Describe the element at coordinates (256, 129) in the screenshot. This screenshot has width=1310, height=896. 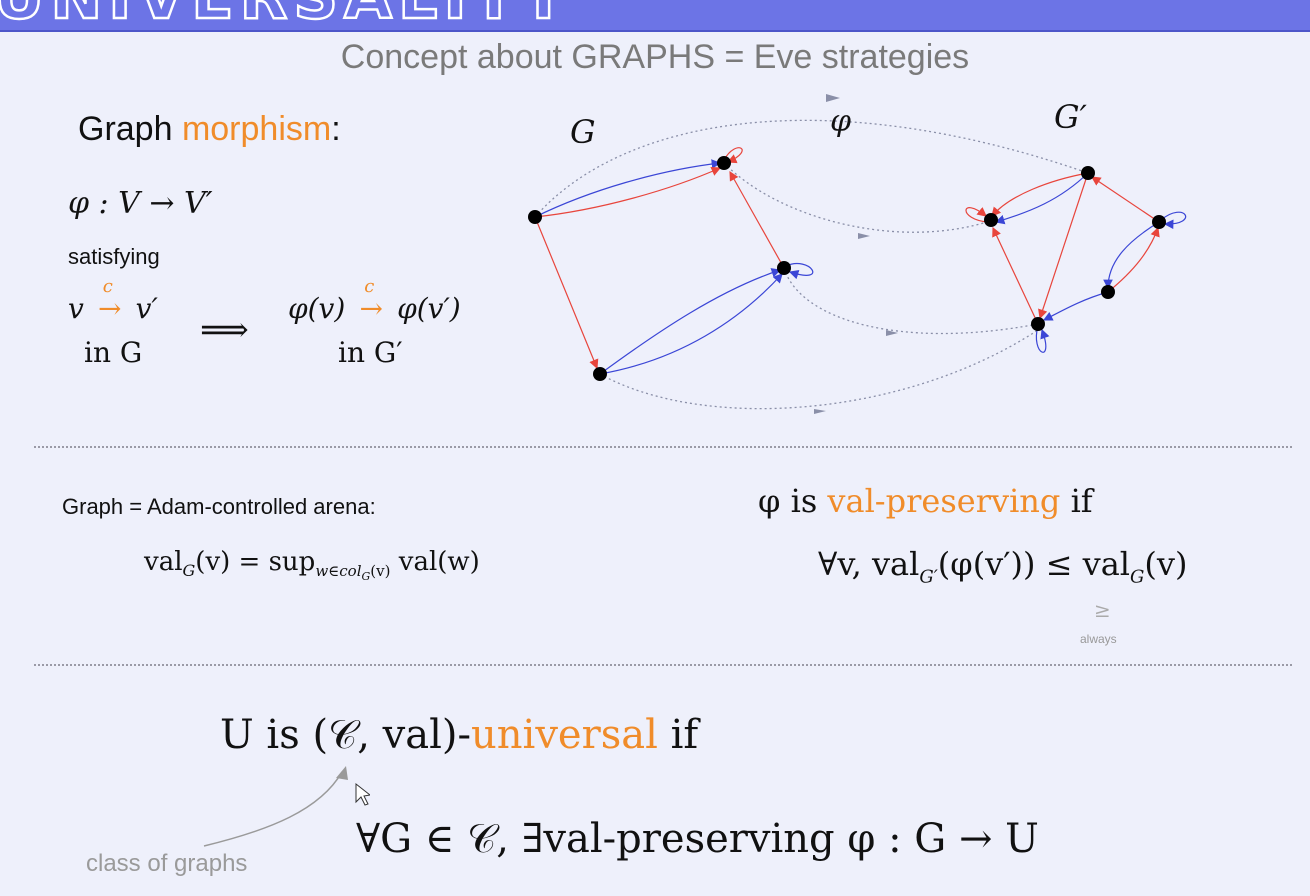
I see `morphism-heading-accent: morphism` at that location.